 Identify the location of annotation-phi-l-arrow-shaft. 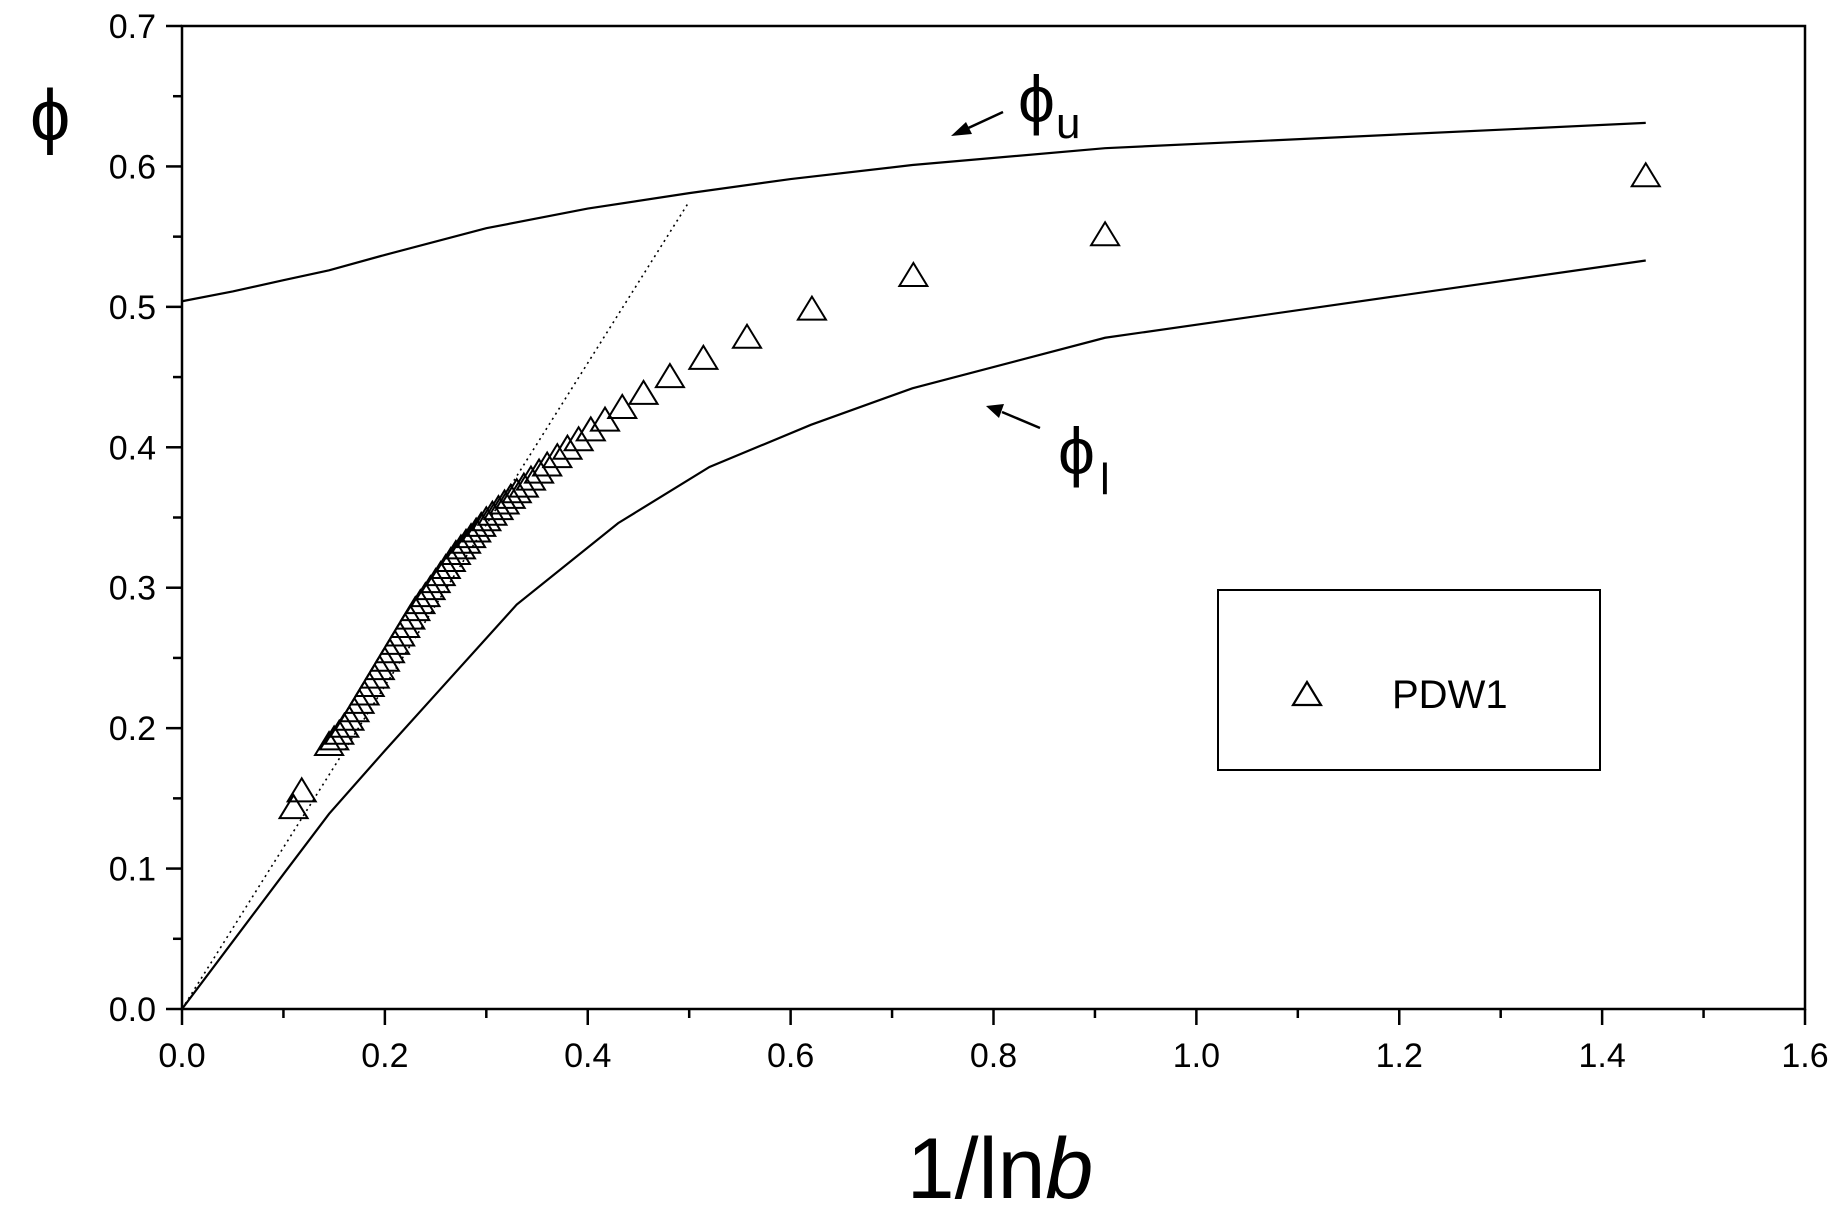
(1021, 420).